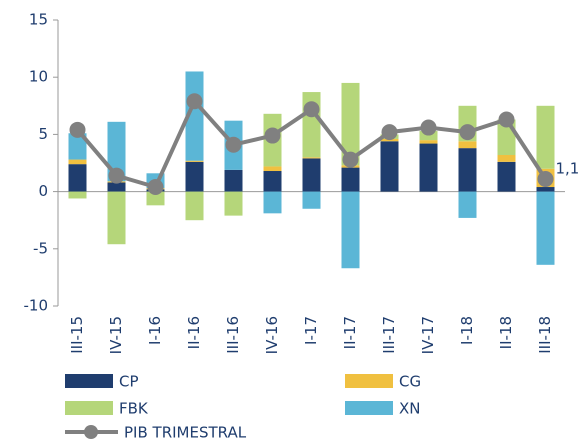 The height and width of the screenshot is (445, 578). I want to click on x-tick-label: II-18, so click(506, 332).